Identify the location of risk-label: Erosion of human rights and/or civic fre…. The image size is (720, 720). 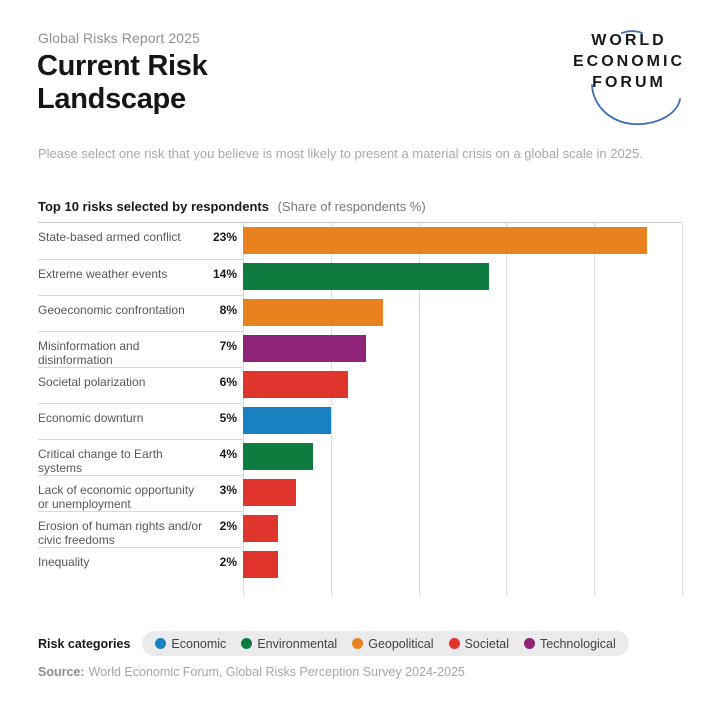
(120, 533).